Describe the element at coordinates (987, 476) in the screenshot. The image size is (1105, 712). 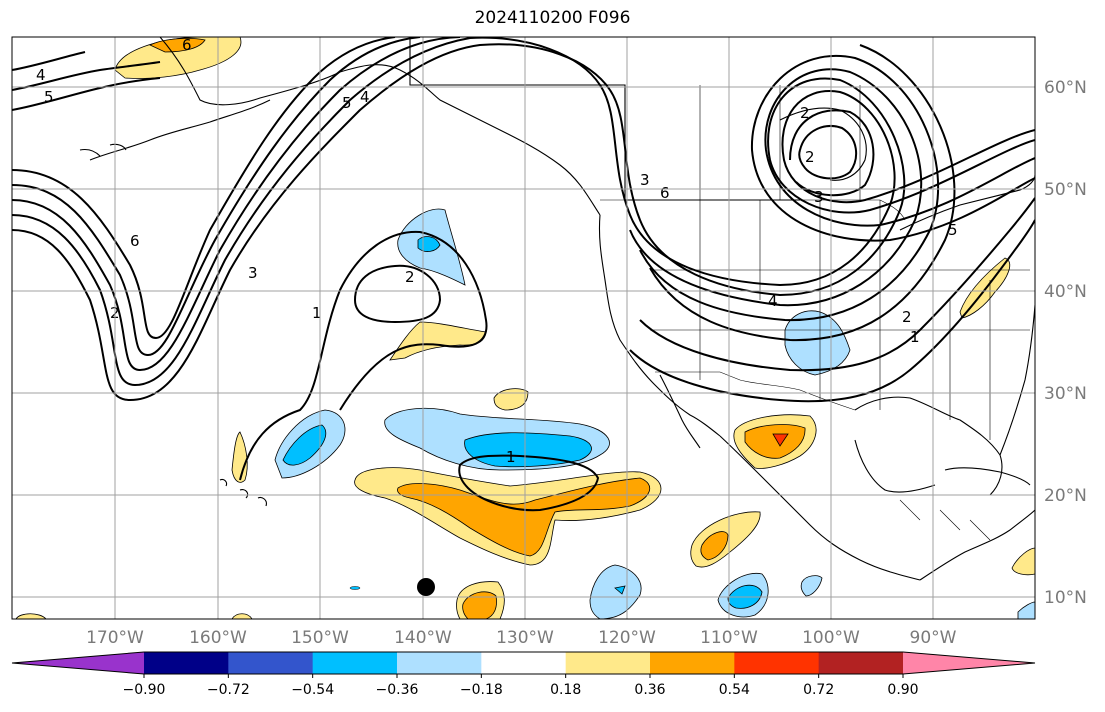
I see `coast-cuba` at that location.